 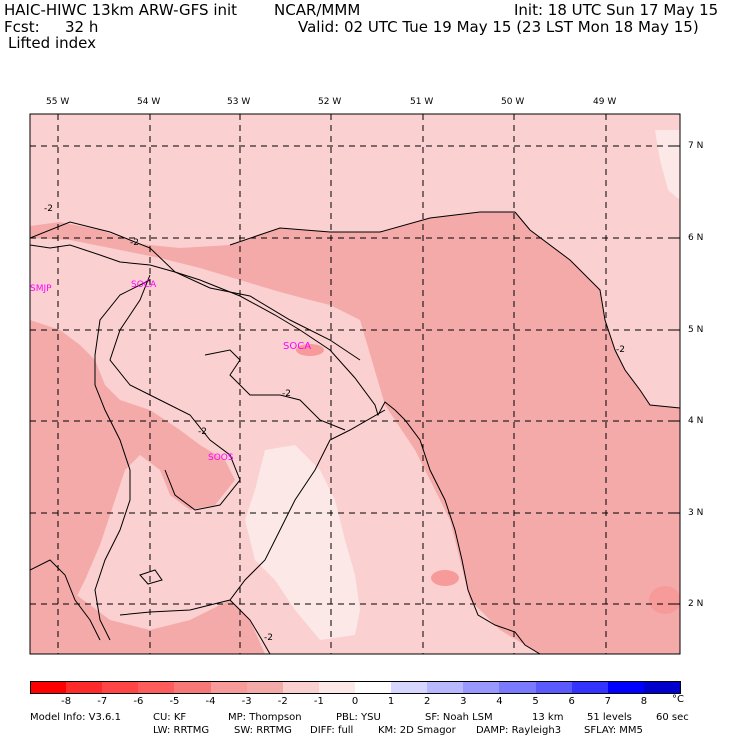 What do you see at coordinates (609, 717) in the screenshot?
I see `footer-levels: 51 levels` at bounding box center [609, 717].